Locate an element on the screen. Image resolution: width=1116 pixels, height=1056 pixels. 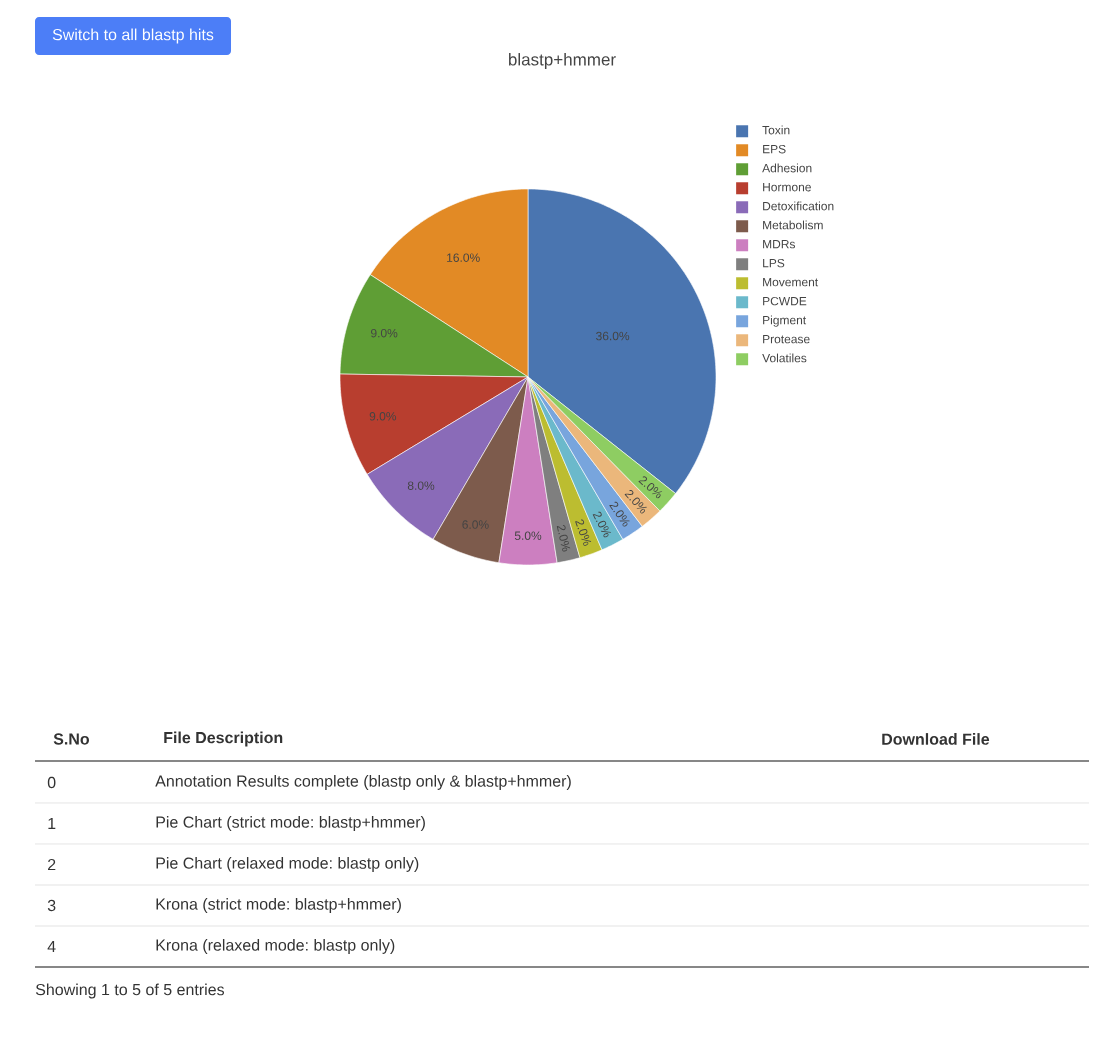
data-label: 36.0% is located at coordinates (613, 336).